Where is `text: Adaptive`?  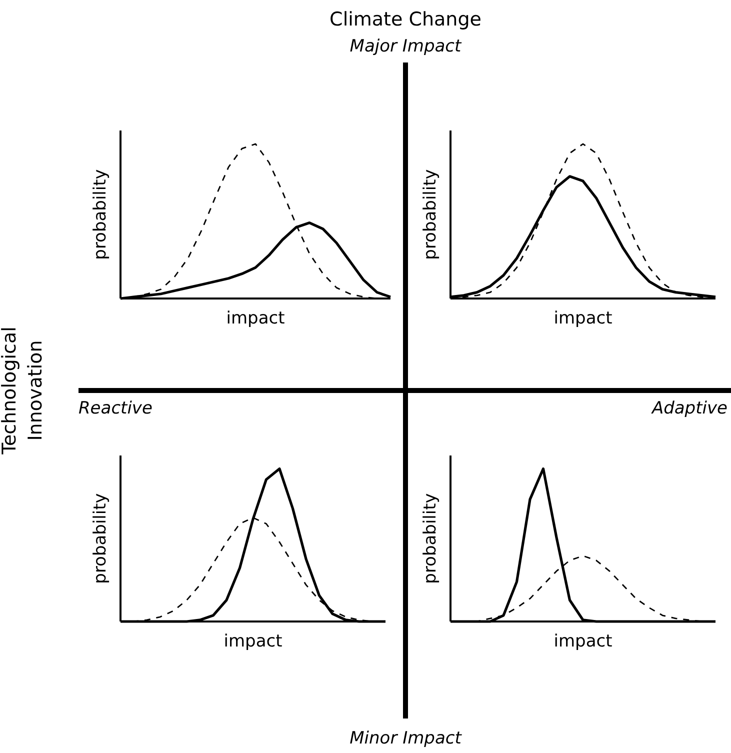
text: Adaptive is located at coordinates (689, 408).